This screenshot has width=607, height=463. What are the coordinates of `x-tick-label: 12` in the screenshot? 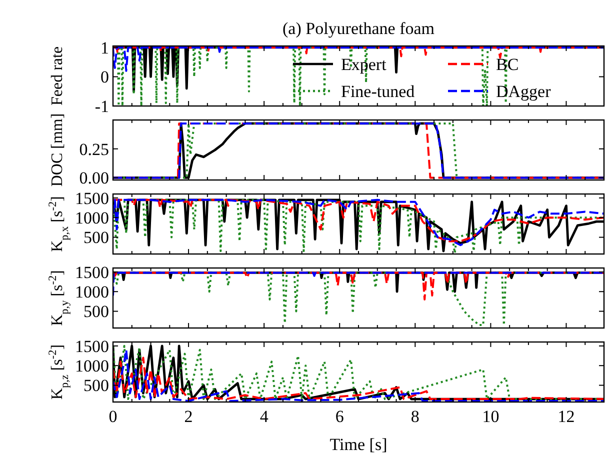 It's located at (566, 416).